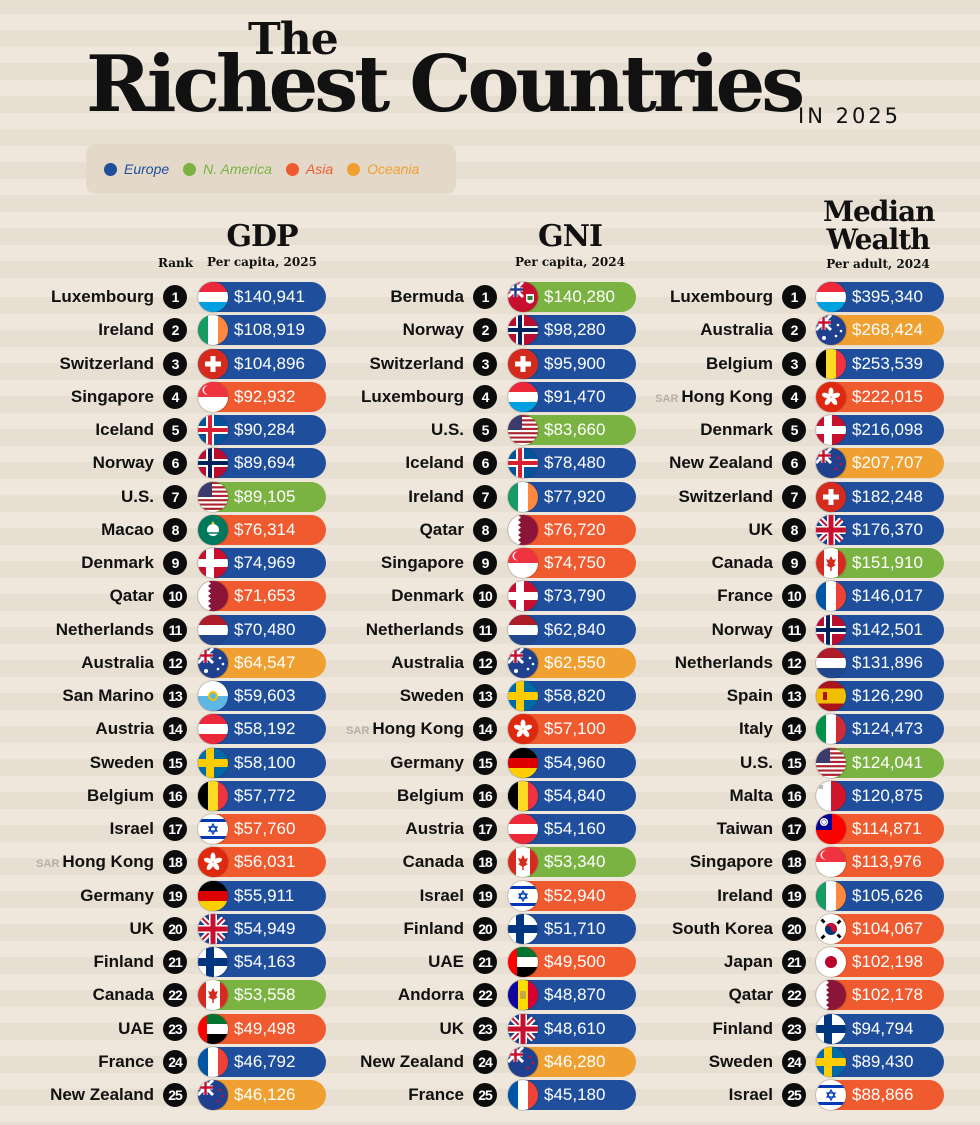 The height and width of the screenshot is (1125, 980). Describe the element at coordinates (831, 364) in the screenshot. I see `belgium-flag-icon` at that location.